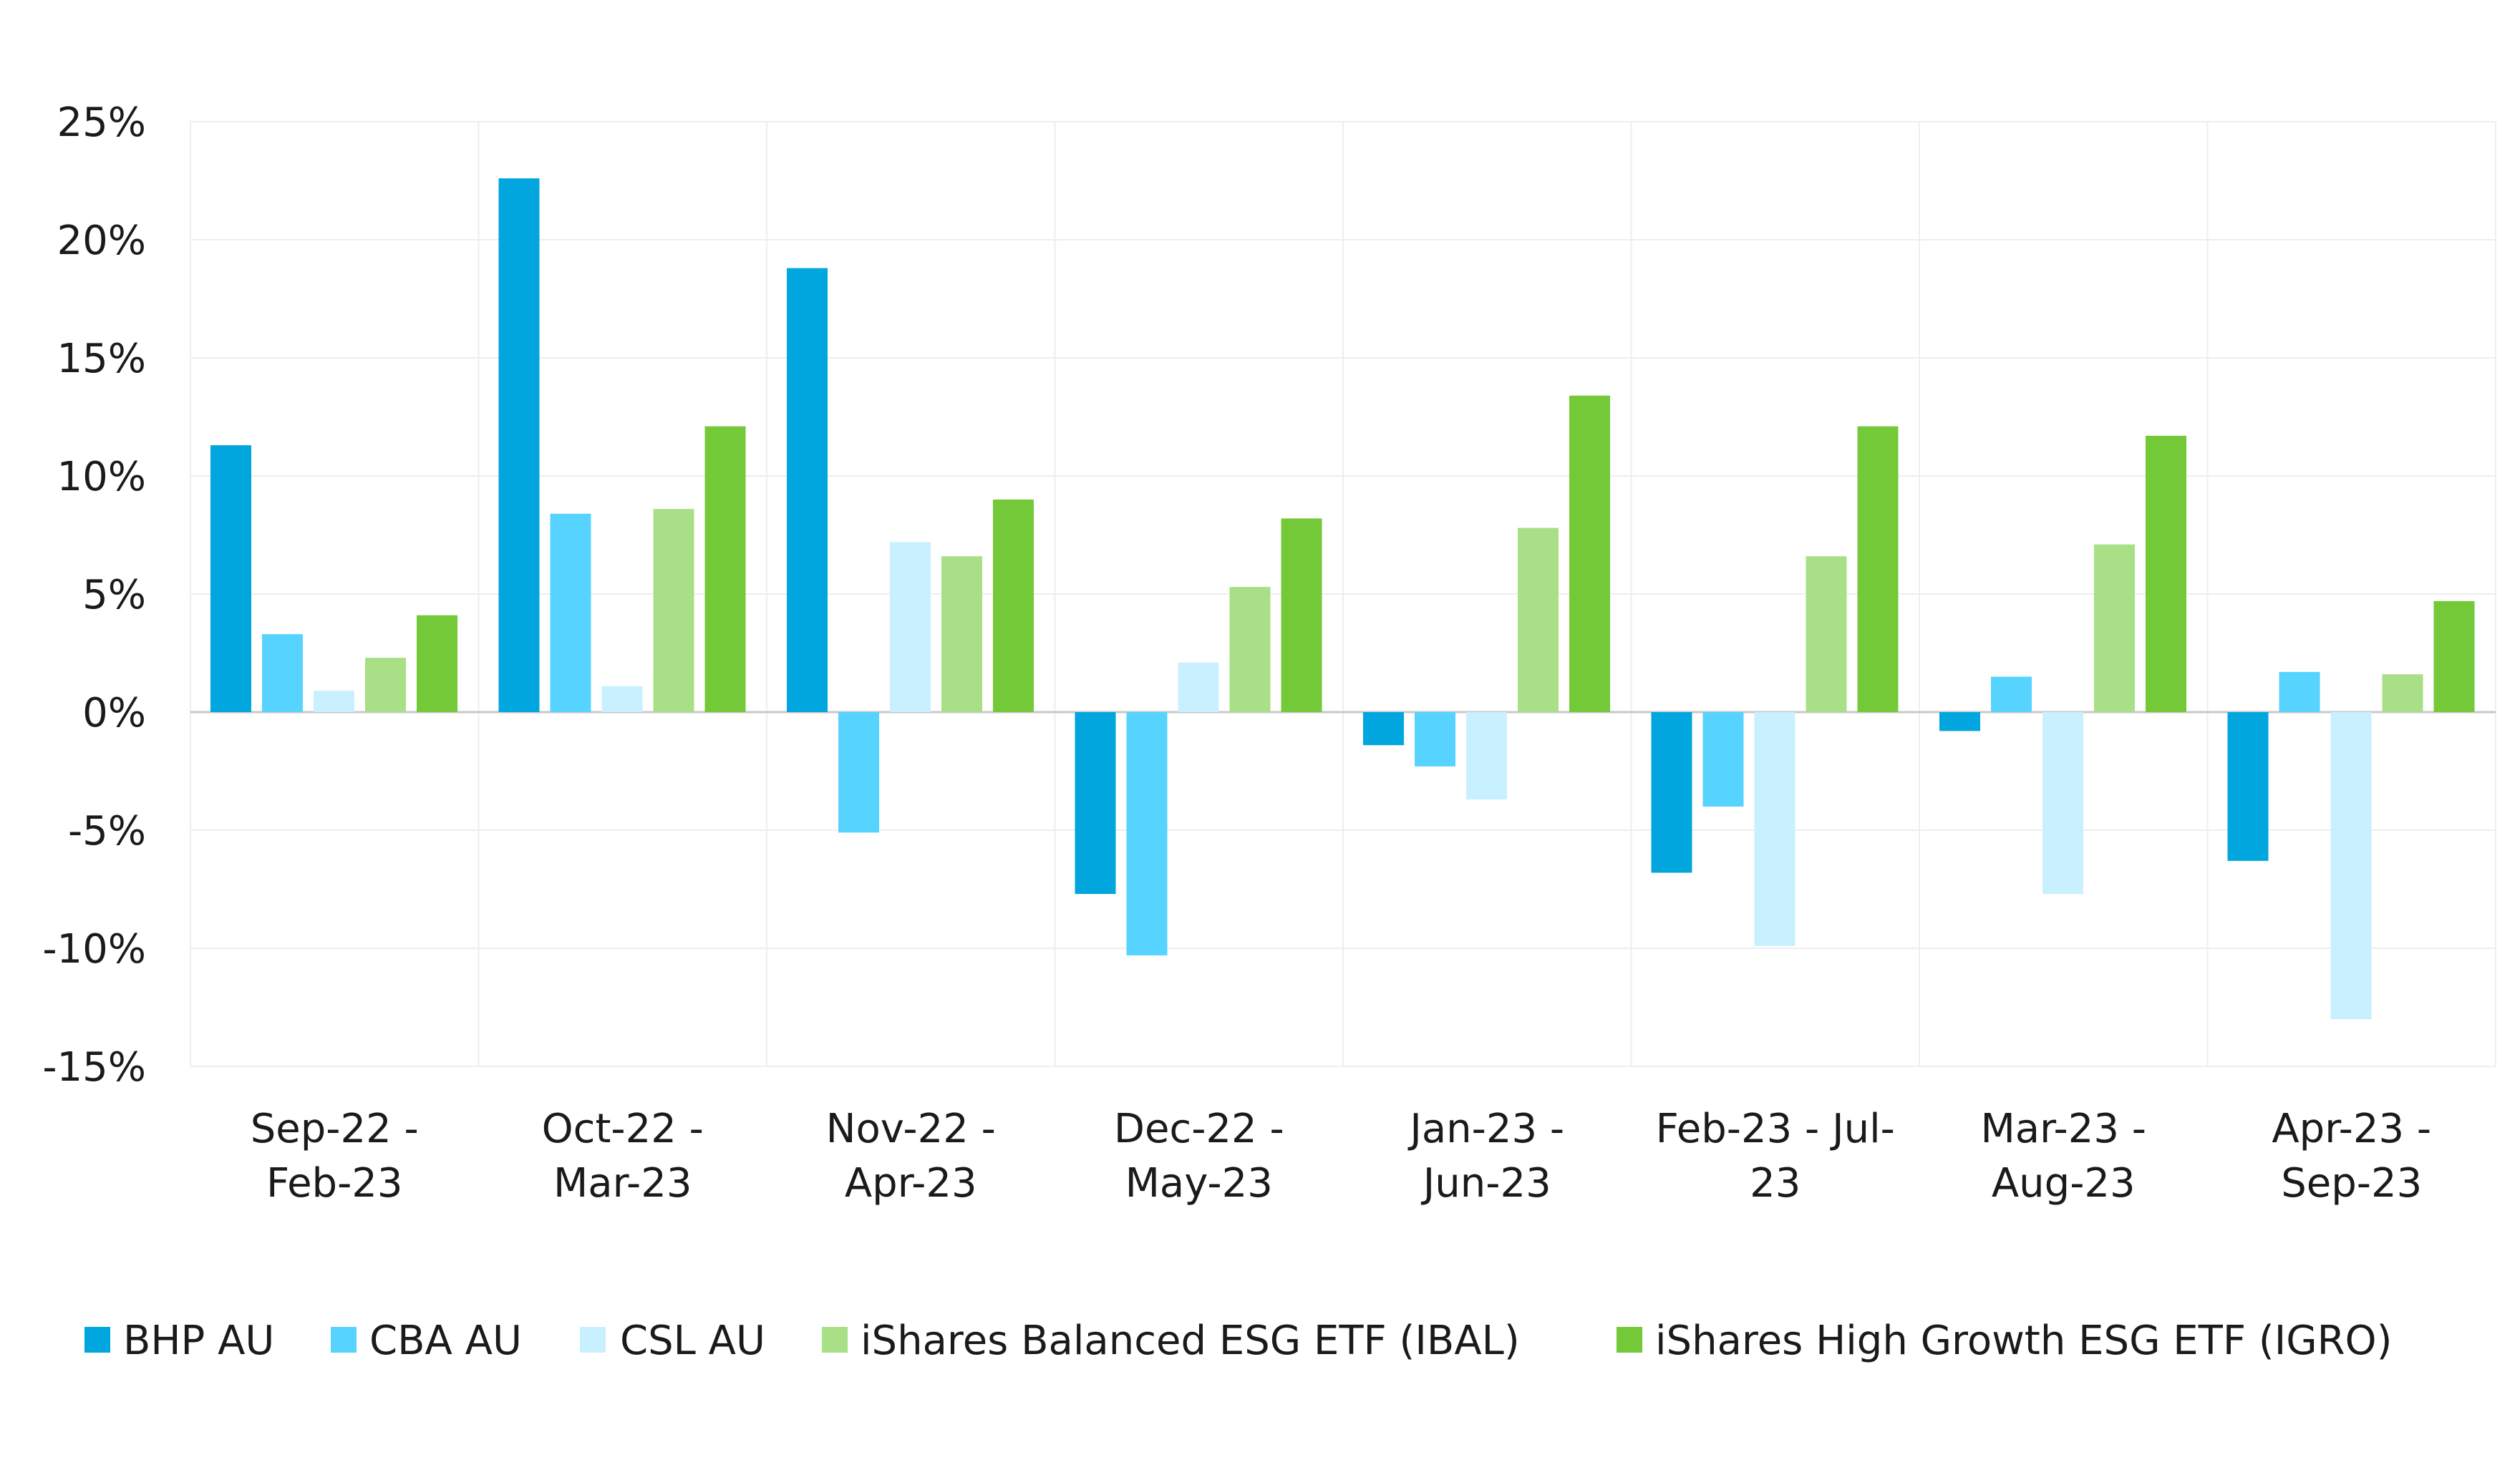  I want to click on legend-label: iShares High Growth ESG ETF (IGRO), so click(2023, 1341).